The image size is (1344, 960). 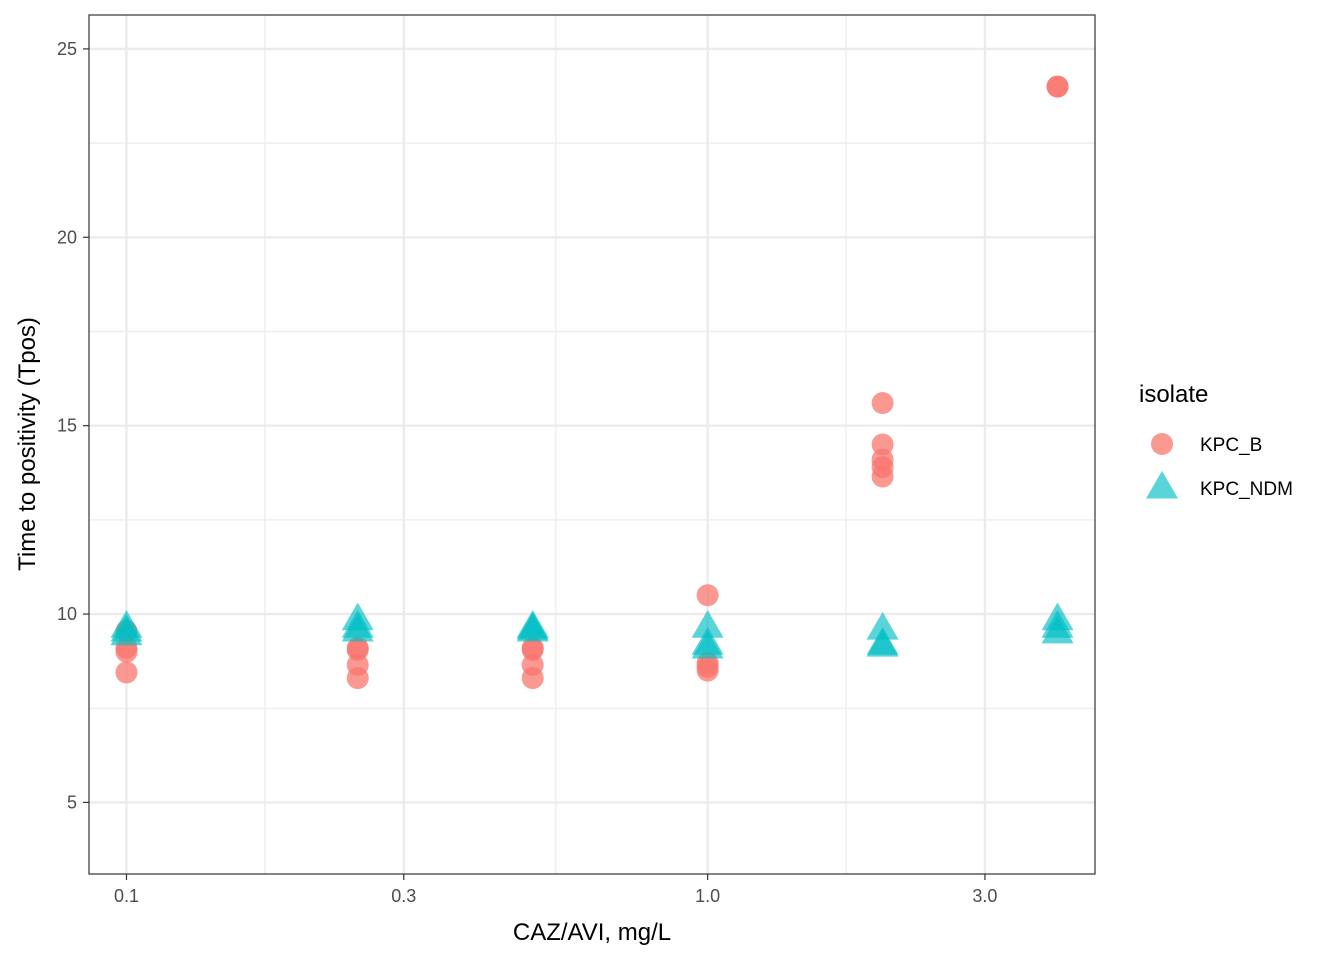 I want to click on y-tick-label: 10, so click(x=67, y=614).